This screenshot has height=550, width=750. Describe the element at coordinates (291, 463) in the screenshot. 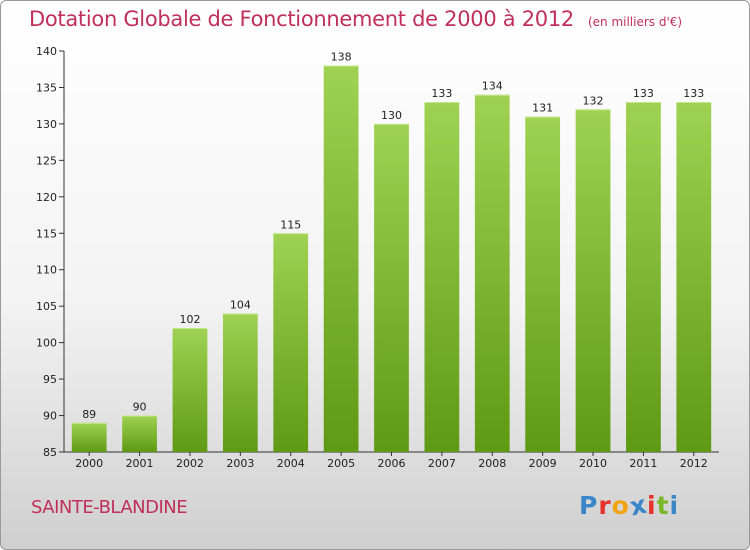

I see `x-tick-label: 2004` at that location.